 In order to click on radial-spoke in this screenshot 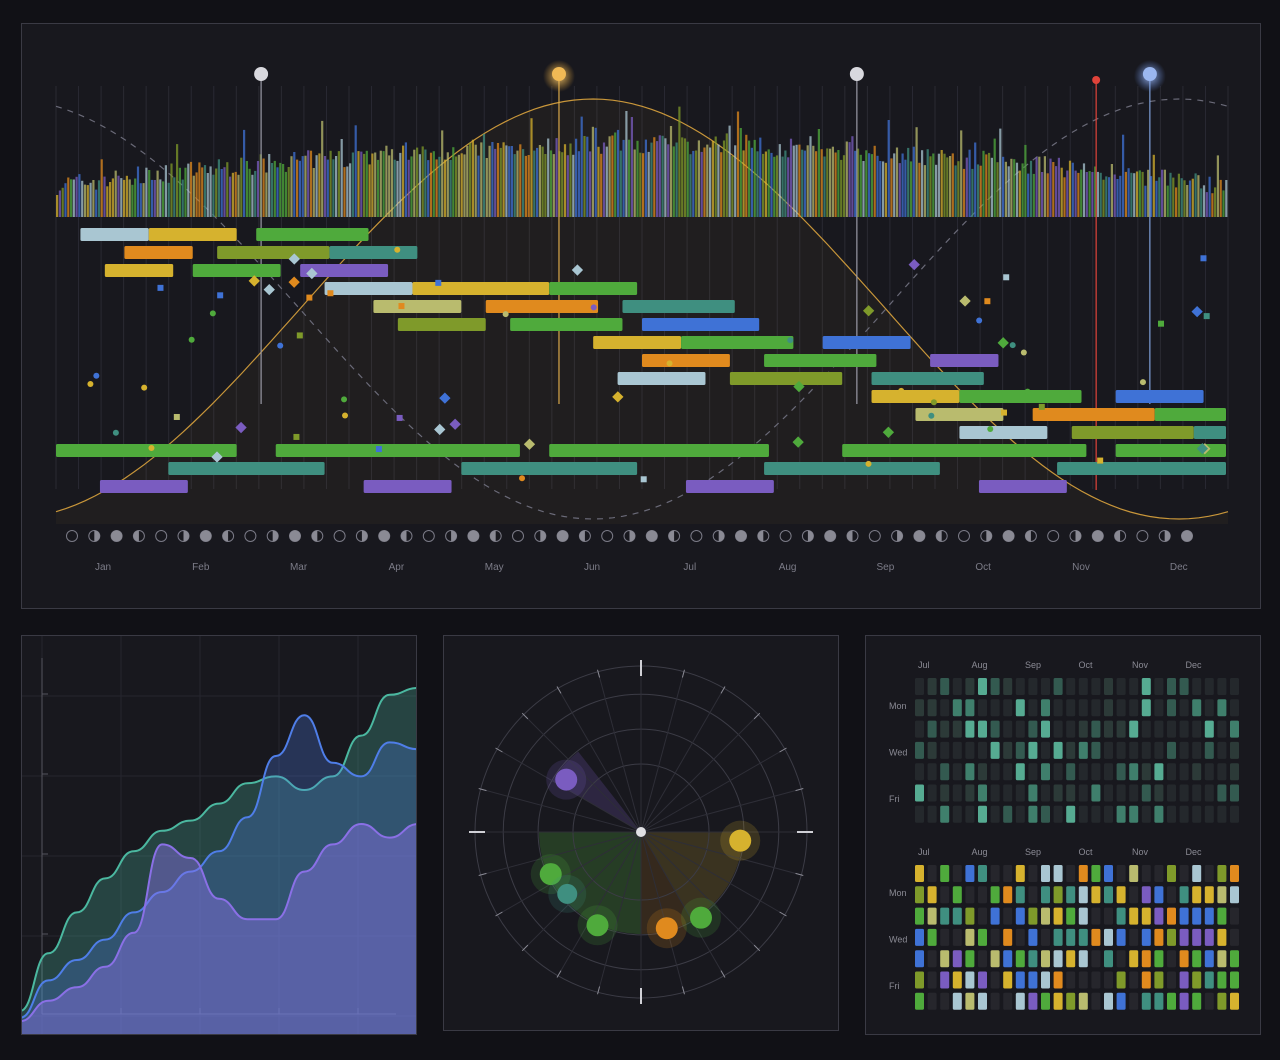, I will do `click(619, 752)`.